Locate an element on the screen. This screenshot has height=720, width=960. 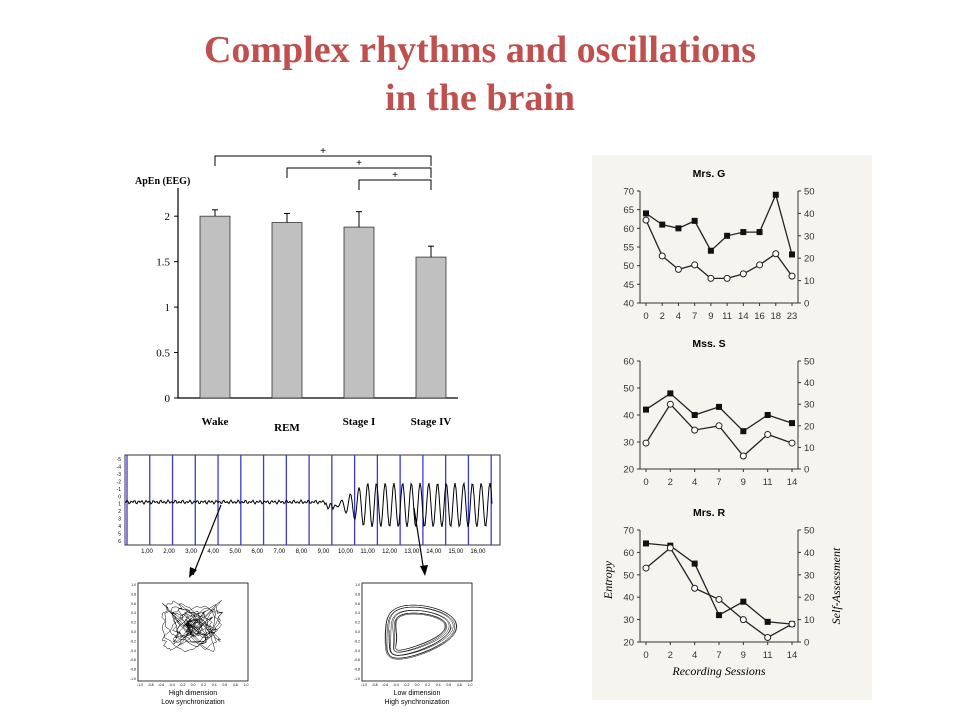
left-tick-label: 40 is located at coordinates (628, 598).